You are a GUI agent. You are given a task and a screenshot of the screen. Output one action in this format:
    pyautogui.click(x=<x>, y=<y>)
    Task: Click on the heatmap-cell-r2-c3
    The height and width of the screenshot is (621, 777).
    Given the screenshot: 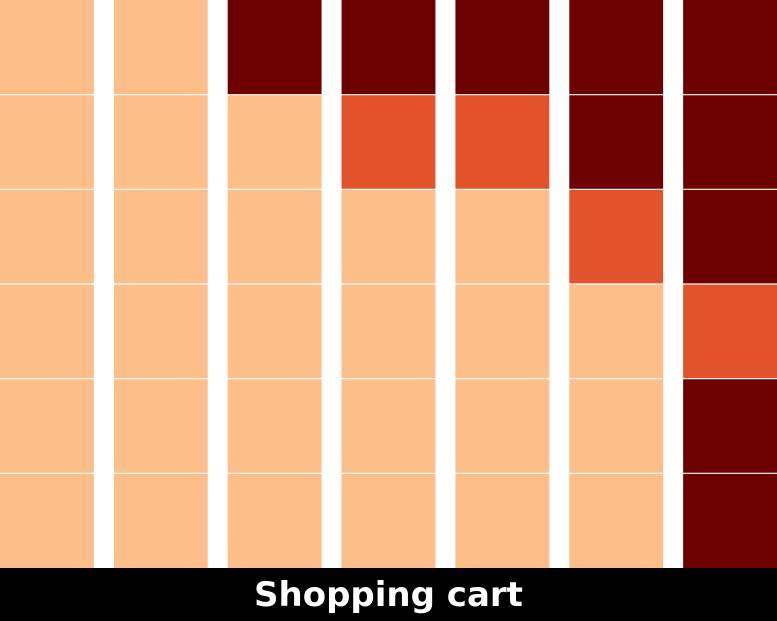 What is the action you would take?
    pyautogui.click(x=388, y=236)
    